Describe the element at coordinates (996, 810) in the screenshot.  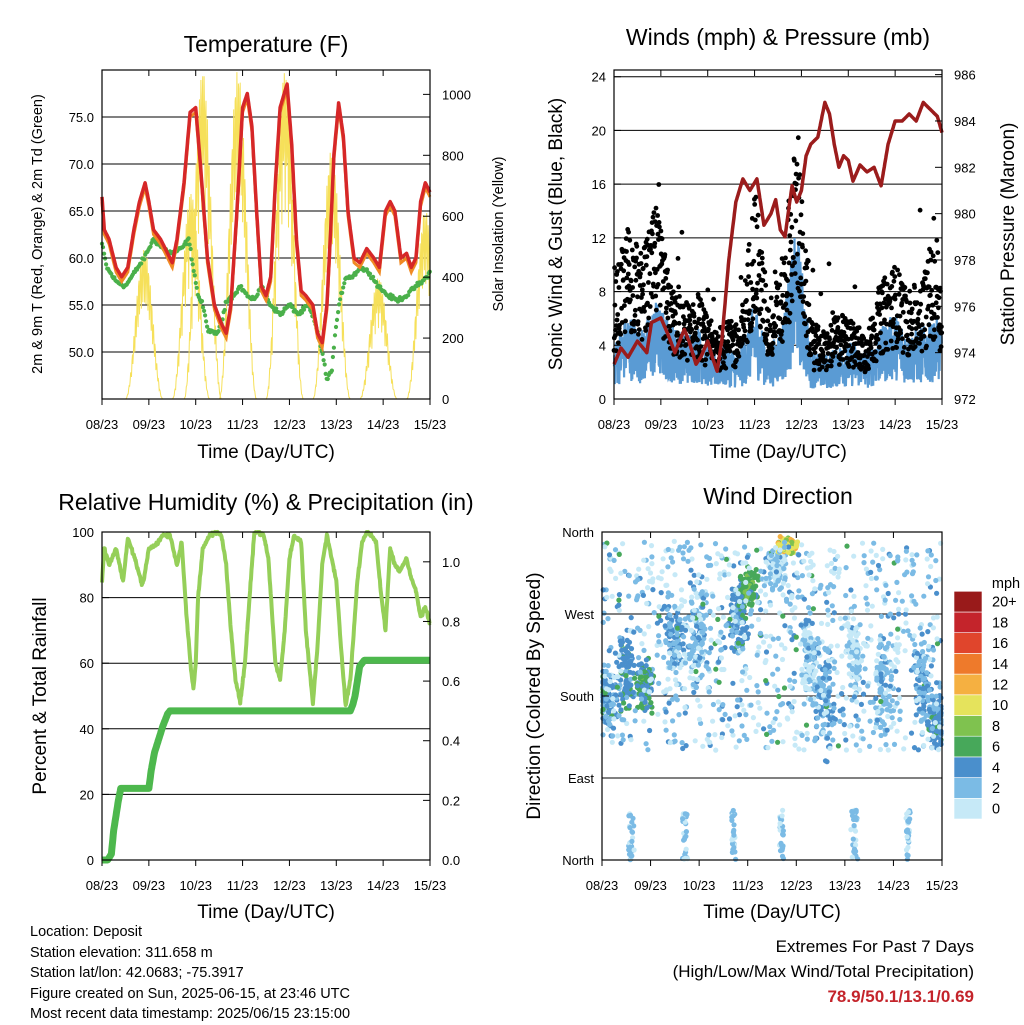
I see `speed-legend-label: 0` at that location.